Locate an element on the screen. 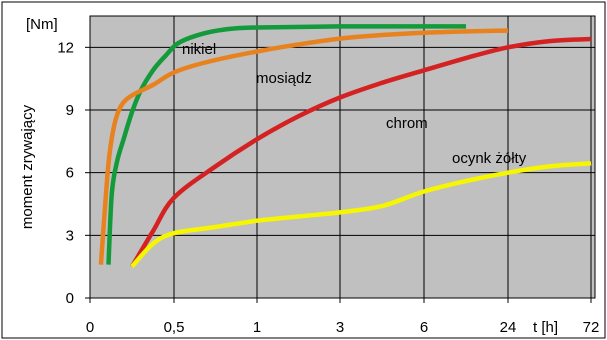 Image resolution: width=607 pixels, height=340 pixels. x-tick-label: 0 is located at coordinates (90, 327).